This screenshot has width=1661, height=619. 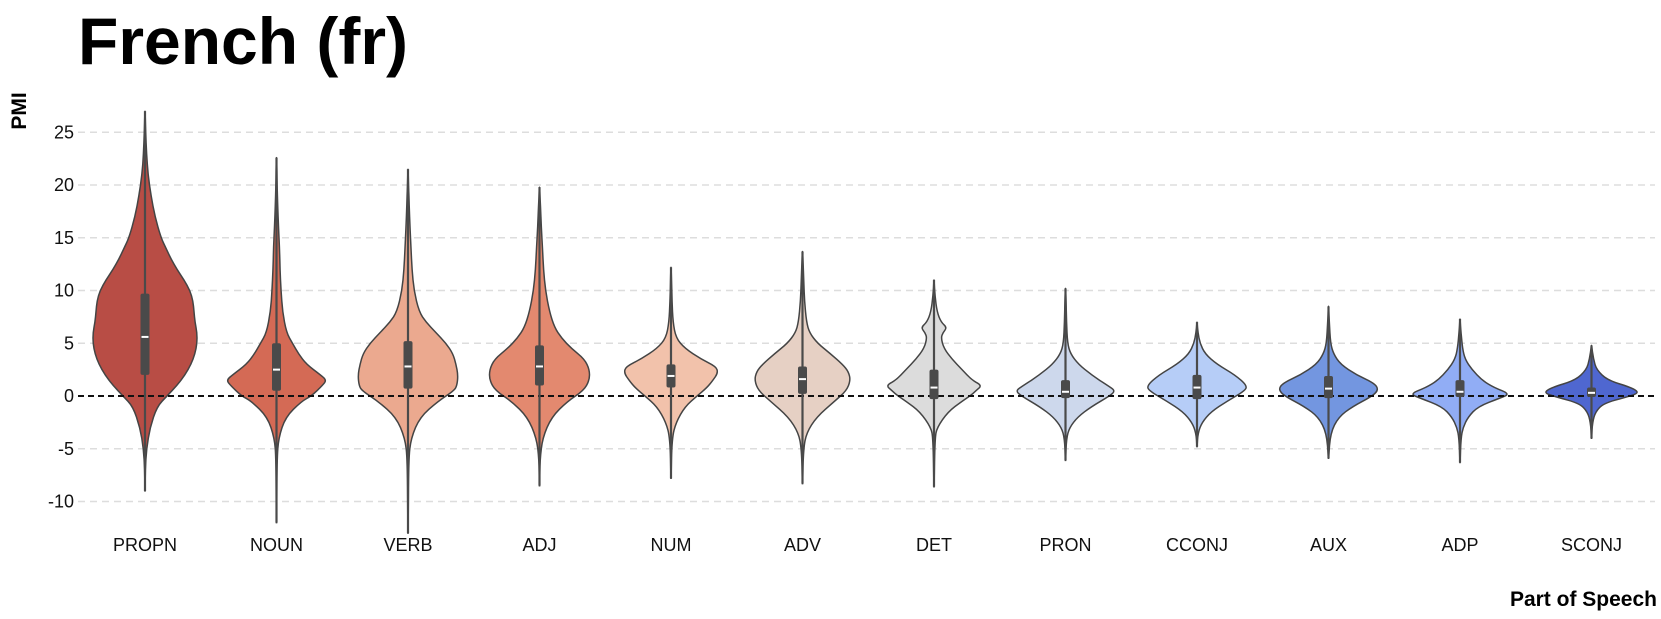 I want to click on x-tick-label: VERB, so click(x=407, y=545).